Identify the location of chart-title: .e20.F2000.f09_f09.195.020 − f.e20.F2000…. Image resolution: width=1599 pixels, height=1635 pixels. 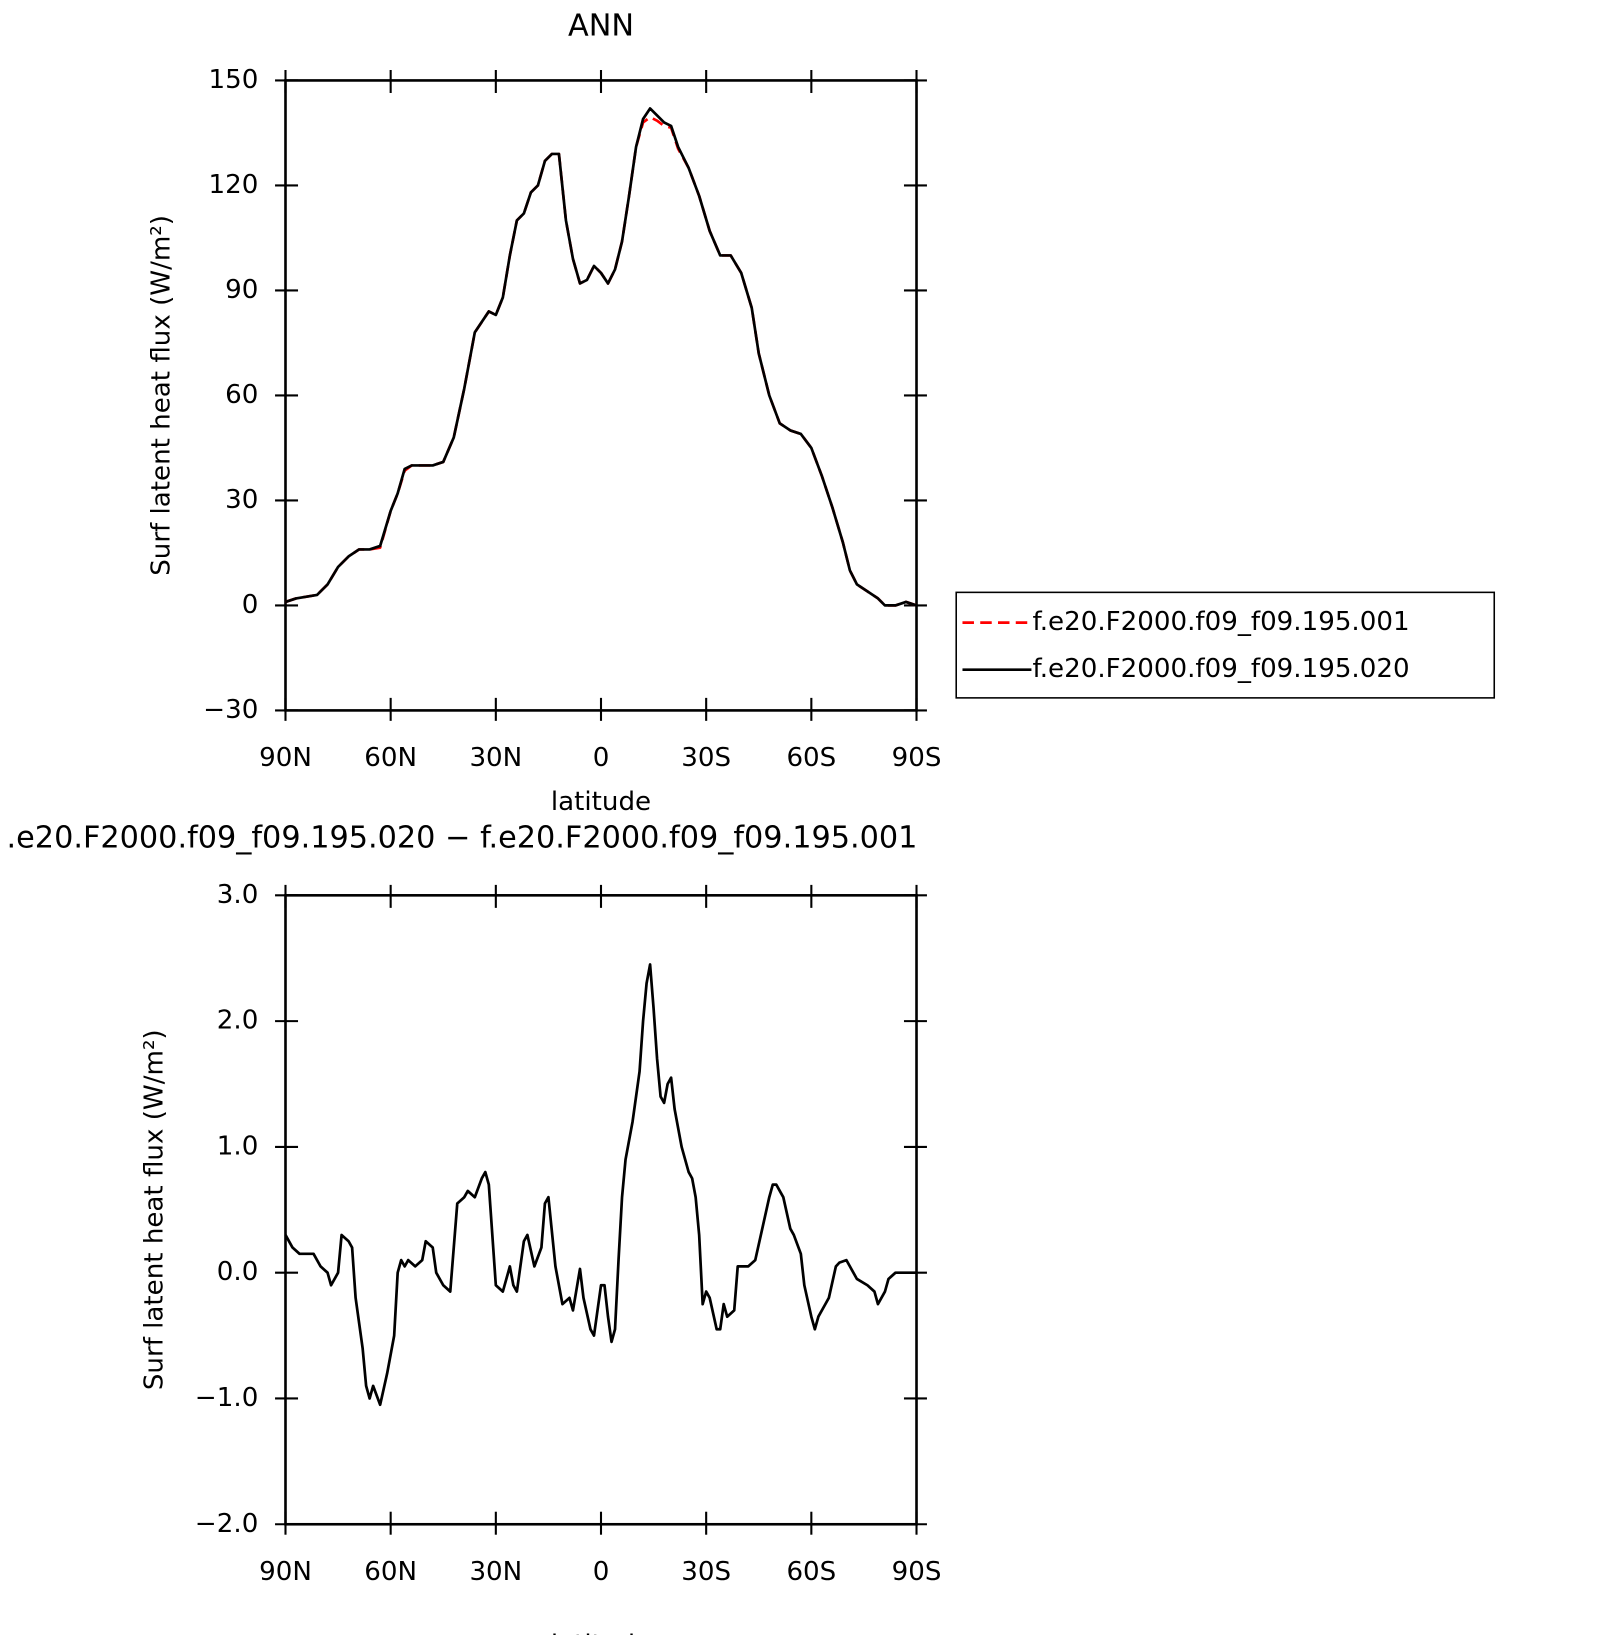
(462, 837).